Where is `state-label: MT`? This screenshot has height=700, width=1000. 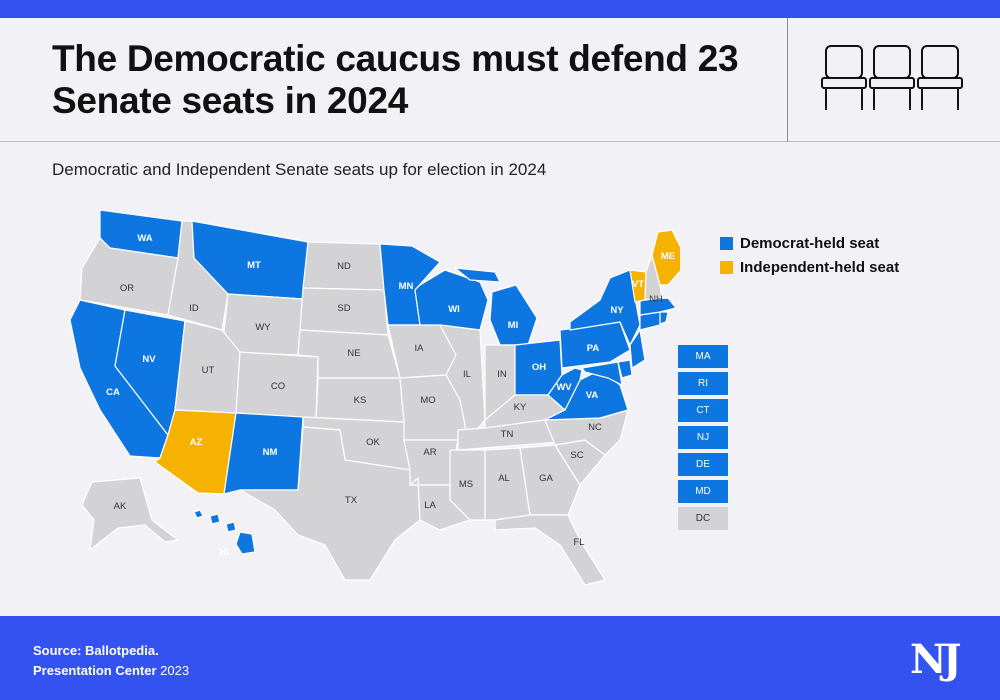 state-label: MT is located at coordinates (254, 265).